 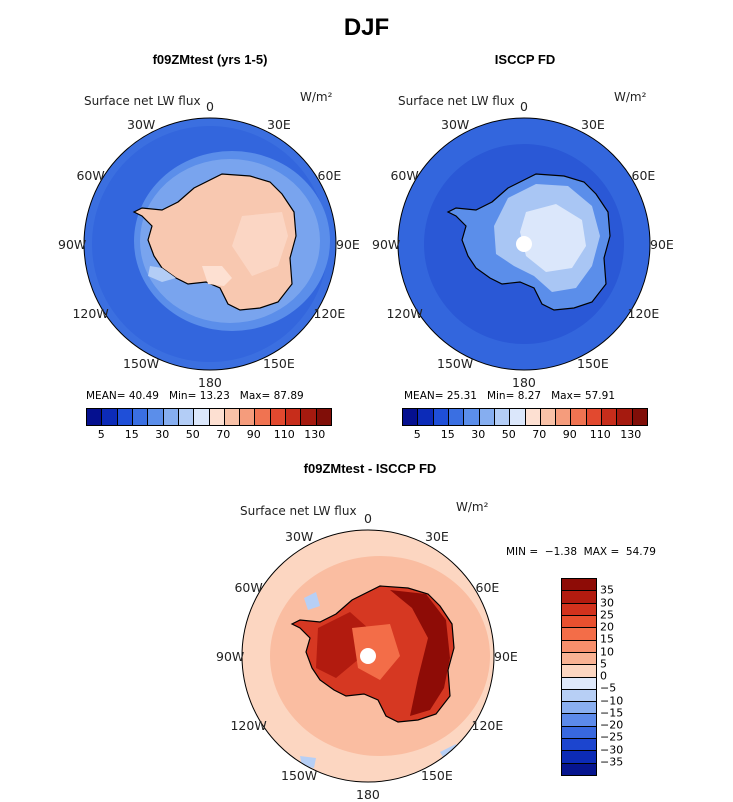 What do you see at coordinates (299, 775) in the screenshot?
I see `panel3-lon-label: 150W` at bounding box center [299, 775].